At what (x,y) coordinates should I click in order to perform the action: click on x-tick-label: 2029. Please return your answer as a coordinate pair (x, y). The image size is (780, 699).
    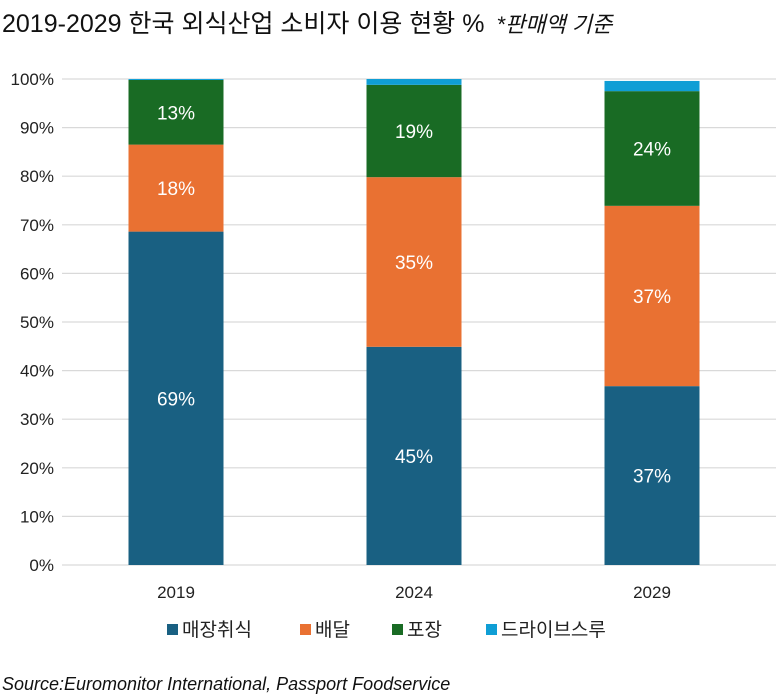
    Looking at the image, I should click on (652, 592).